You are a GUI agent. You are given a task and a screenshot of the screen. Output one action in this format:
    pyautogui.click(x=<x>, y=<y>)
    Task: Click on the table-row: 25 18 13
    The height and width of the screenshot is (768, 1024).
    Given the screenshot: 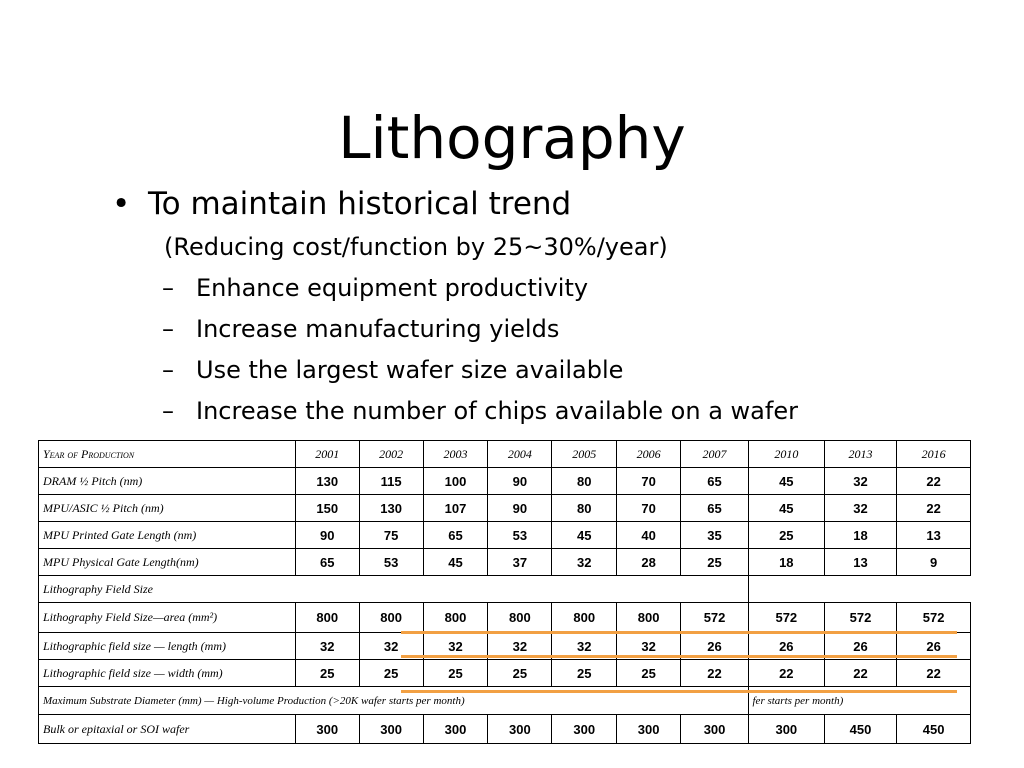 What is the action you would take?
    pyautogui.click(x=859, y=535)
    